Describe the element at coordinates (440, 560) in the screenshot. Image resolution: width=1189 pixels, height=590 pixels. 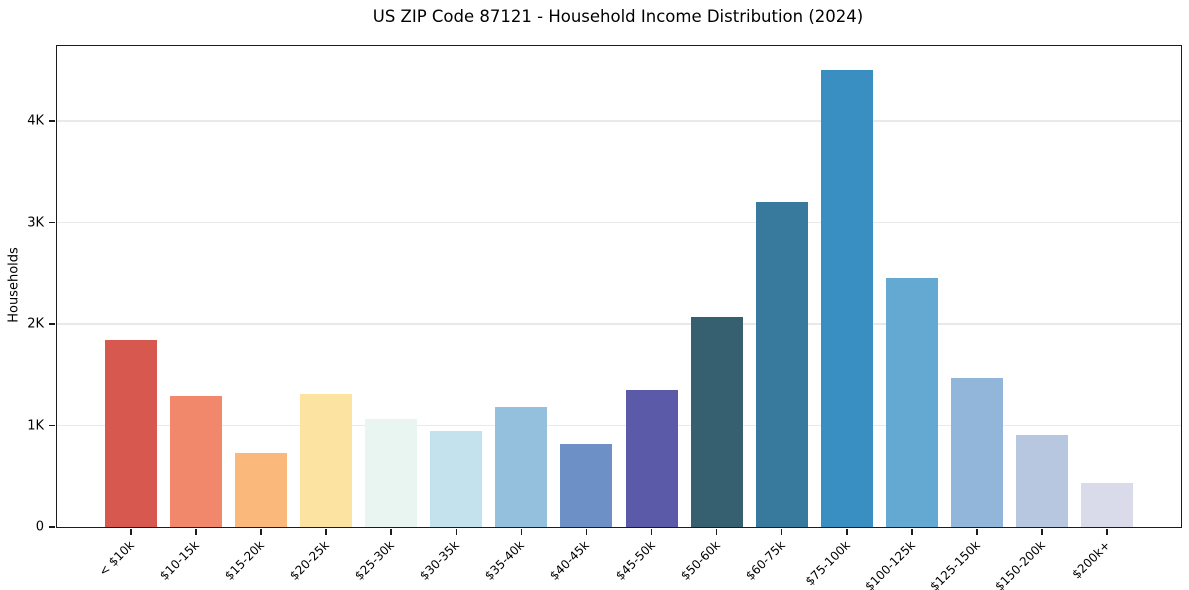
I see `x-tick-label: $30-35k` at that location.